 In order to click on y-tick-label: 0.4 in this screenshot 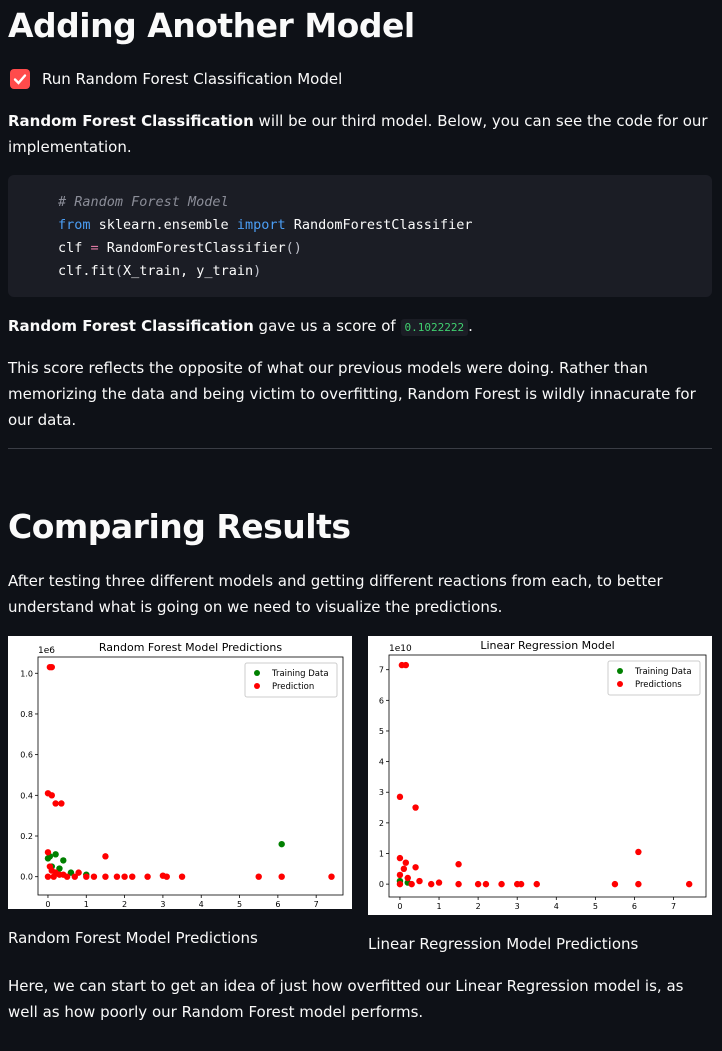, I will do `click(26, 795)`.